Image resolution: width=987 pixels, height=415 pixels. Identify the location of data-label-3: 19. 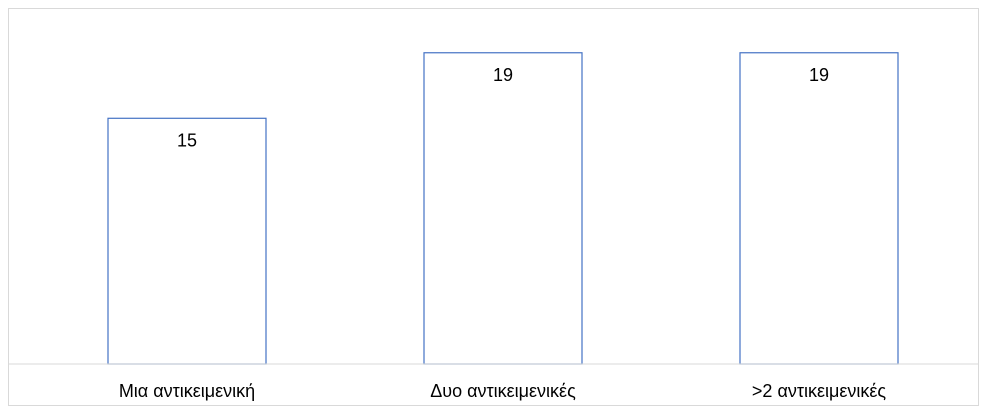
(819, 75).